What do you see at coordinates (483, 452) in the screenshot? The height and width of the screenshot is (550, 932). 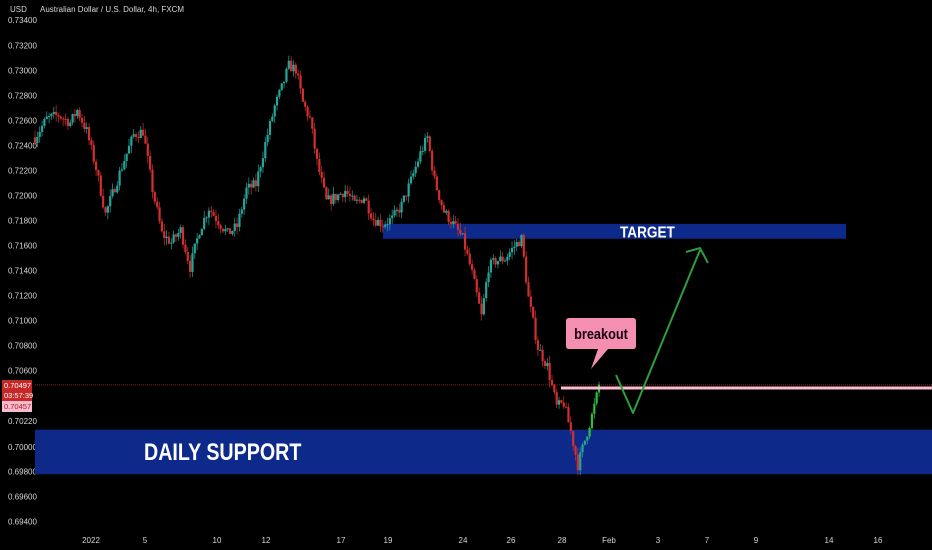 I see `daily-support-zone` at bounding box center [483, 452].